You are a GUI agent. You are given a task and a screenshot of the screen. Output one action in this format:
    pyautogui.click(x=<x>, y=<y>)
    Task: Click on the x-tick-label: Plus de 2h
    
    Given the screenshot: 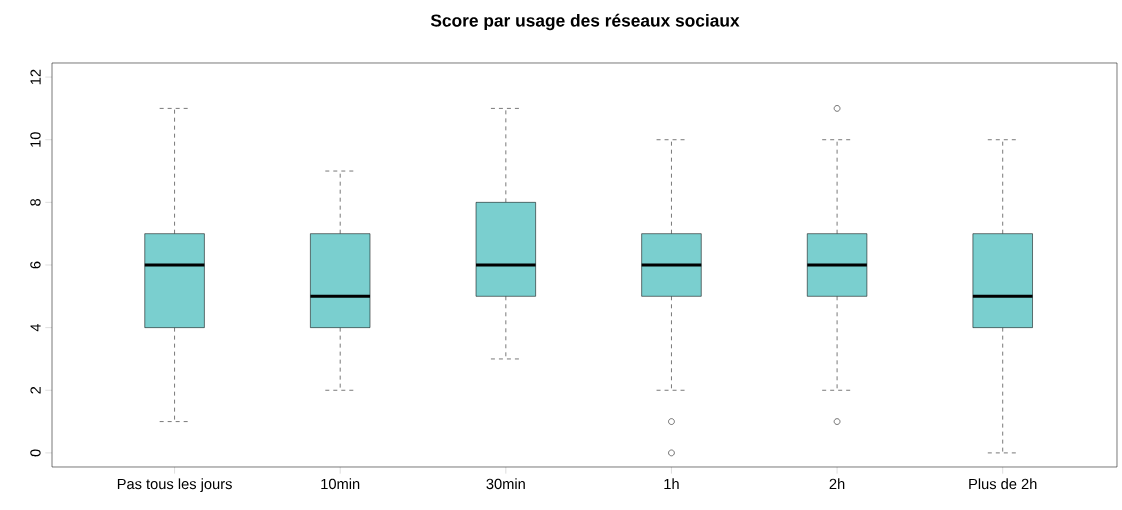 What is the action you would take?
    pyautogui.click(x=1003, y=484)
    